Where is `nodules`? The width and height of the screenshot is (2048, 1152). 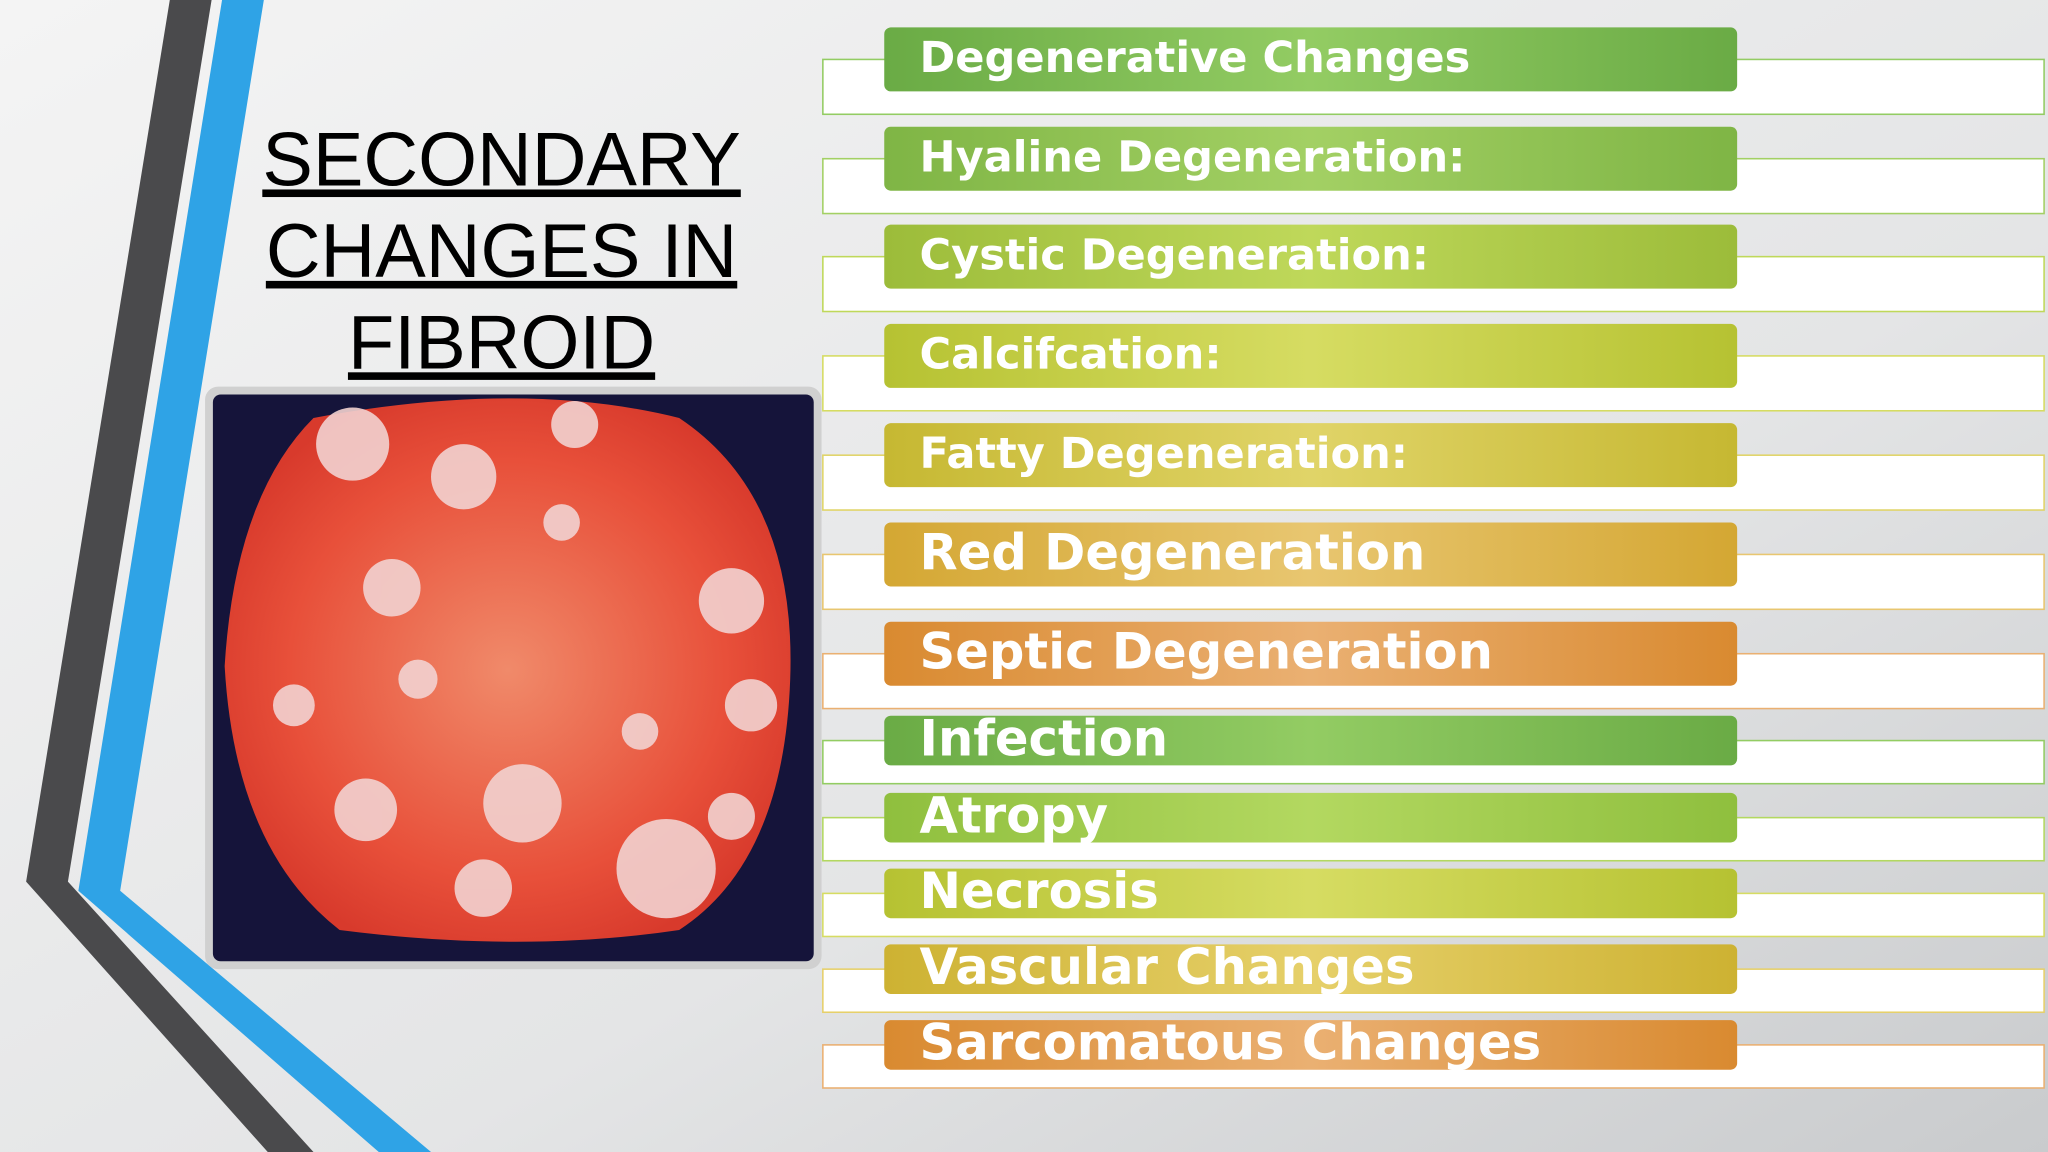 nodules is located at coordinates (525, 659).